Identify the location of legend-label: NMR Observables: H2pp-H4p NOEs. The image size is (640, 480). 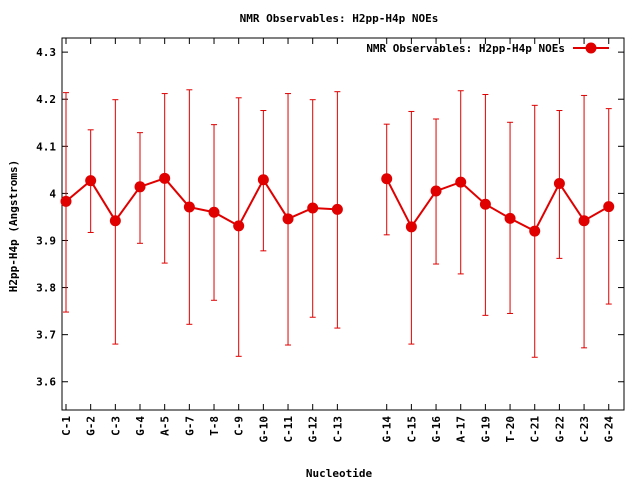
(465, 48).